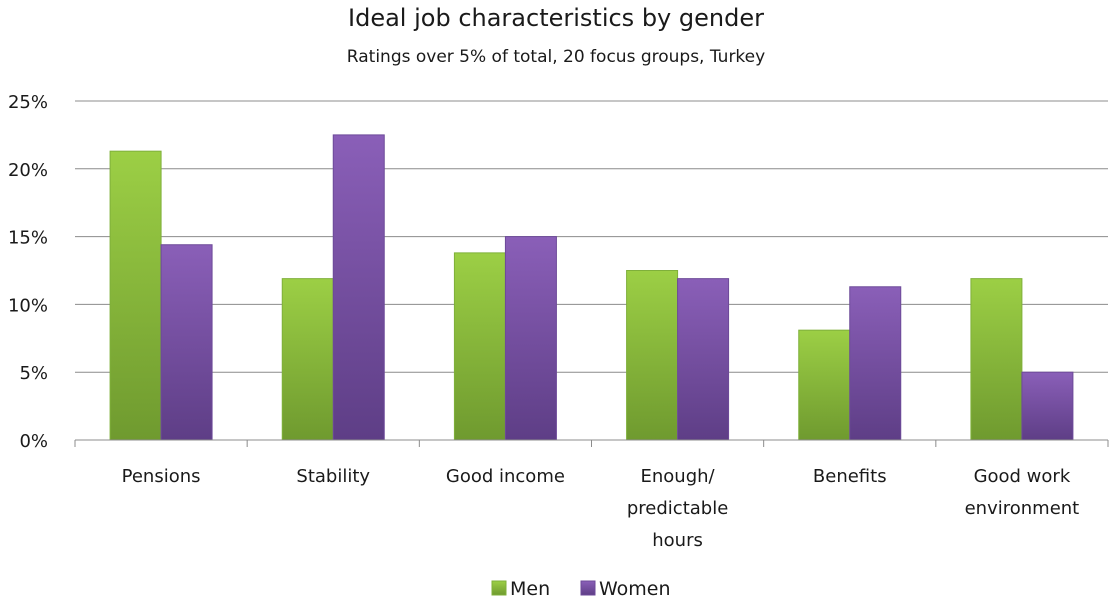 This screenshot has height=611, width=1113. I want to click on category-label: Stability, so click(333, 476).